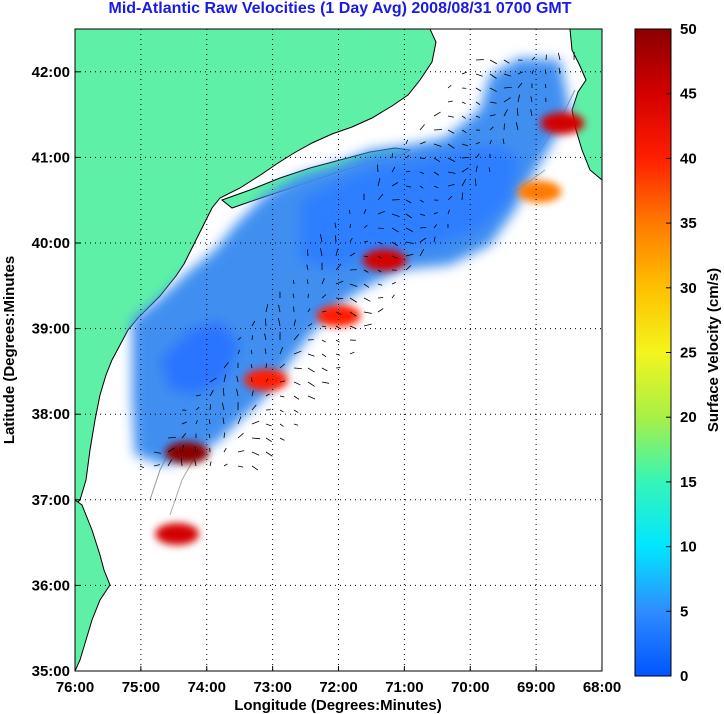 Image resolution: width=724 pixels, height=714 pixels. Describe the element at coordinates (51, 72) in the screenshot. I see `y-tick-label: 42:00` at that location.